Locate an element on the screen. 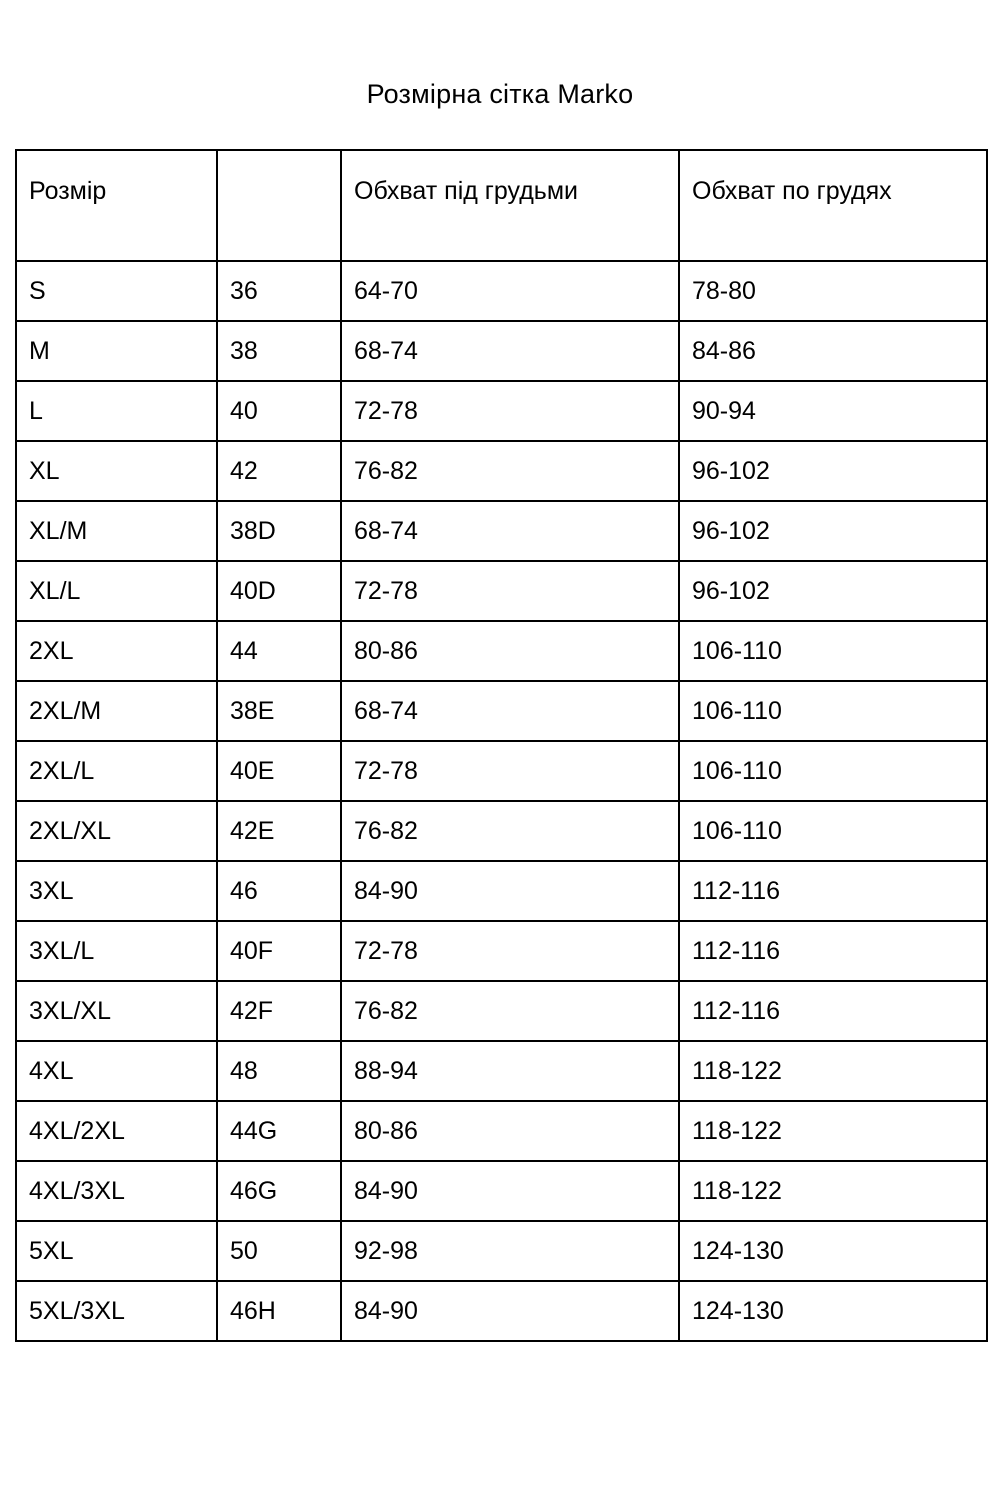  table-row: 2XL/M 38E 68-74 106-110 is located at coordinates (501, 711).